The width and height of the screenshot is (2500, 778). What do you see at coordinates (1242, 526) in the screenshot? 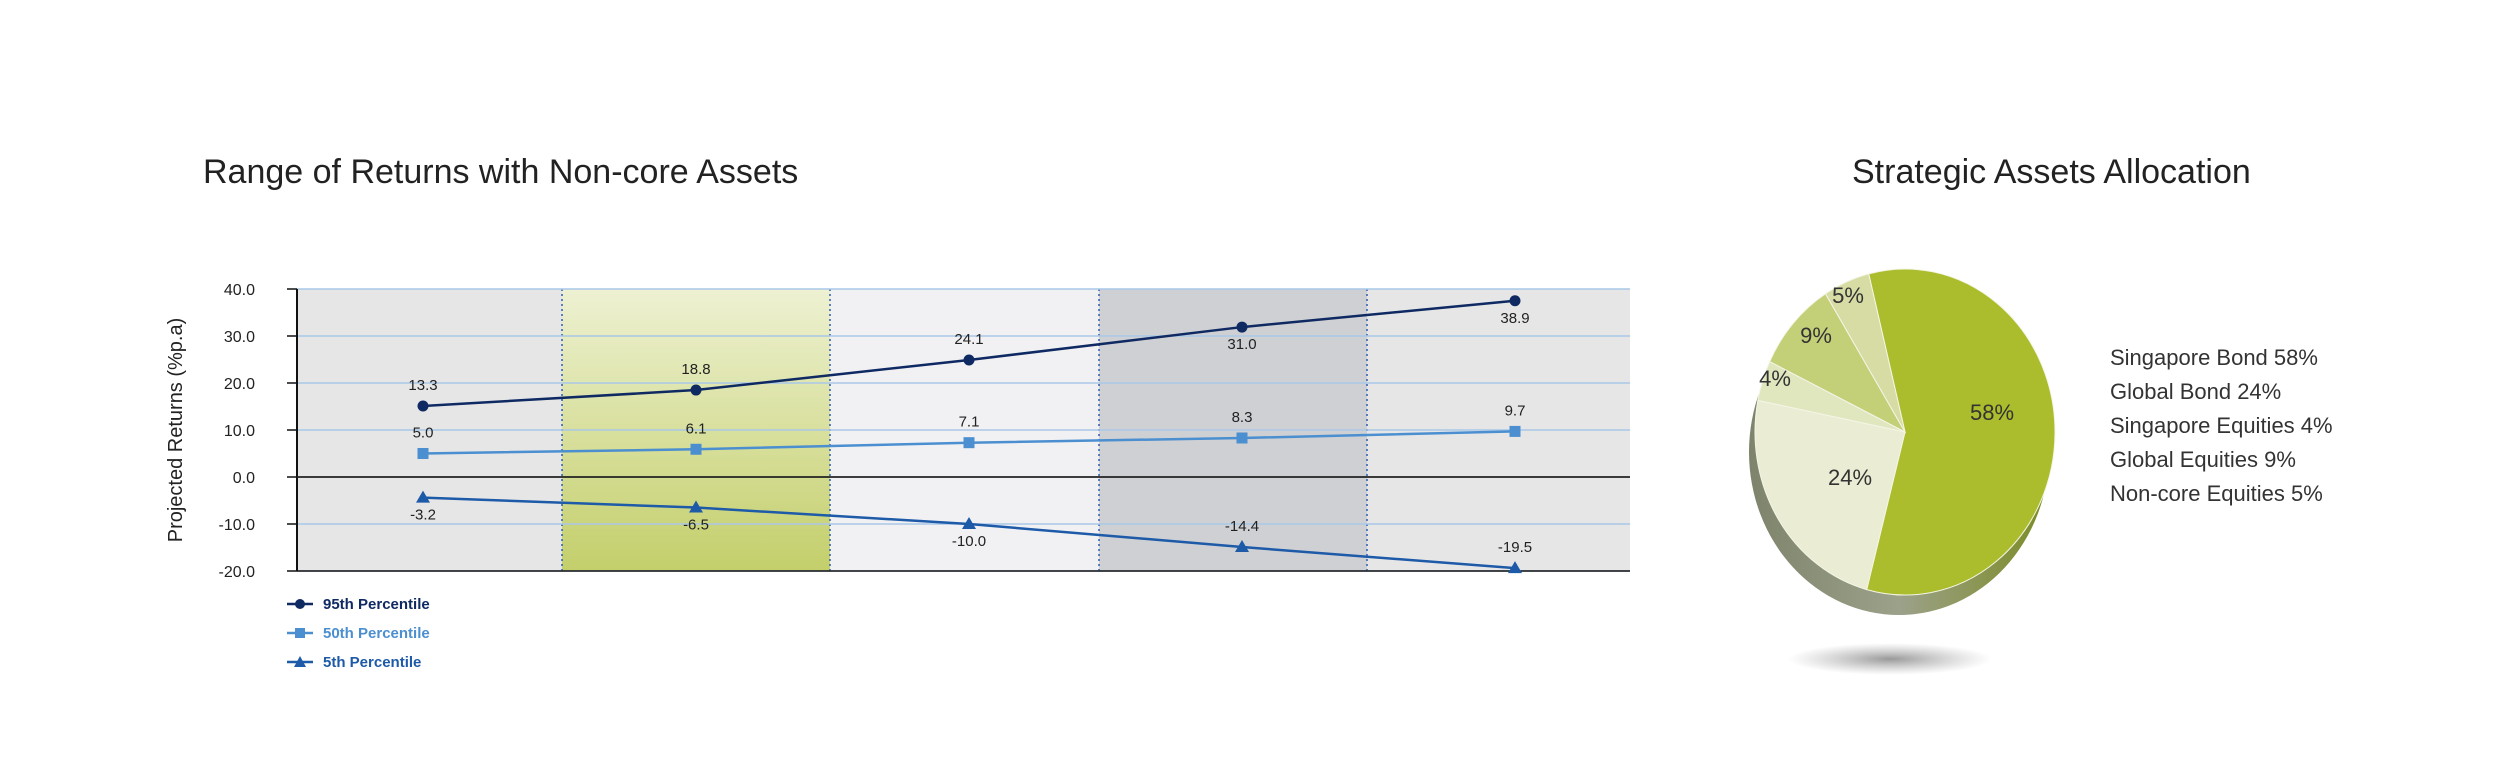
I see `data-label: -14.4` at bounding box center [1242, 526].